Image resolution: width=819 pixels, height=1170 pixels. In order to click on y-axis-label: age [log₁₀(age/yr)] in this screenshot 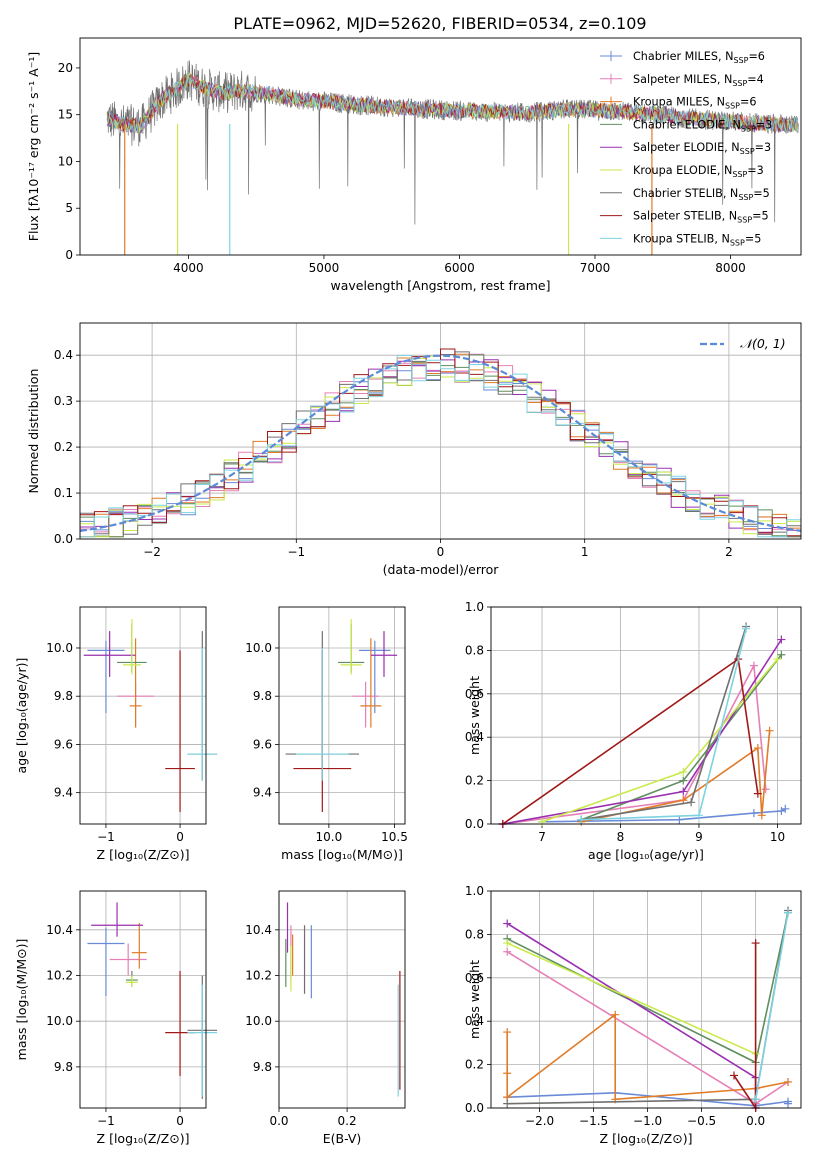, I will do `click(21, 716)`.